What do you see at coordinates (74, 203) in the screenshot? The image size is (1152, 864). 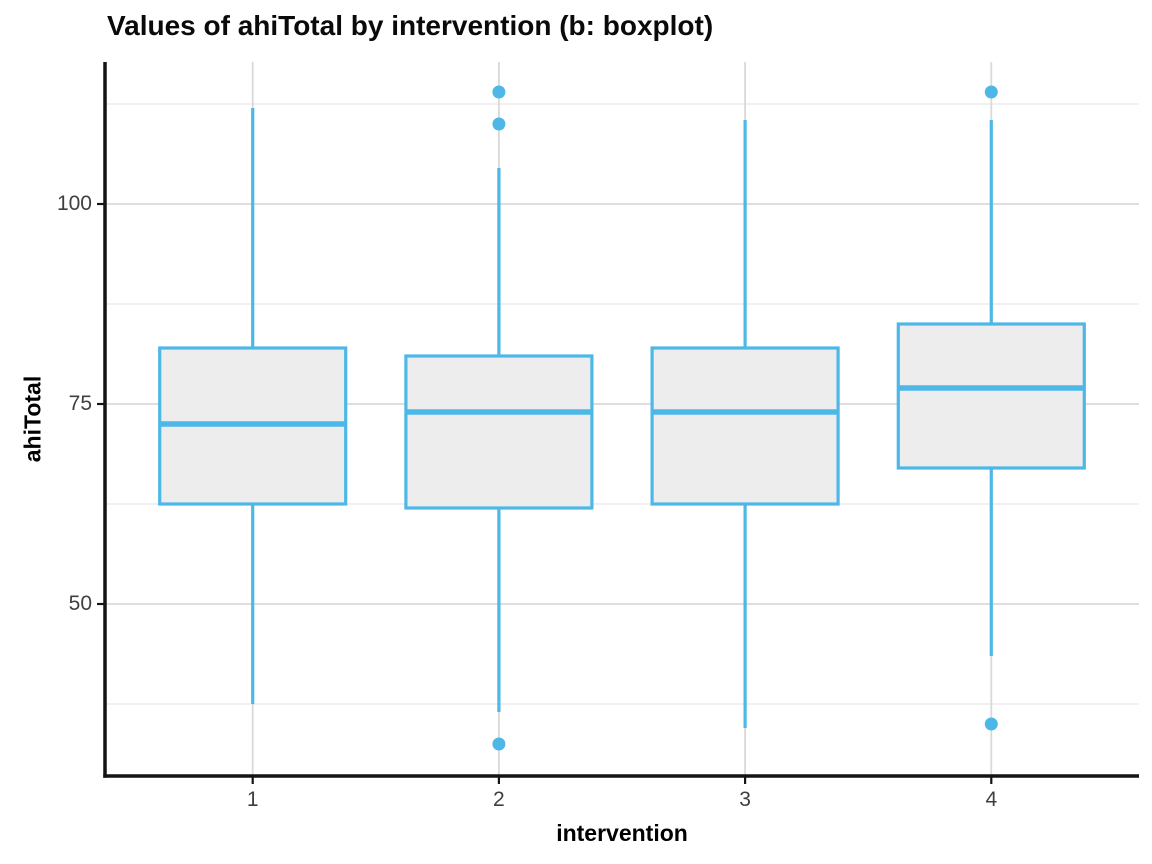 I see `y-tick-label: 100` at bounding box center [74, 203].